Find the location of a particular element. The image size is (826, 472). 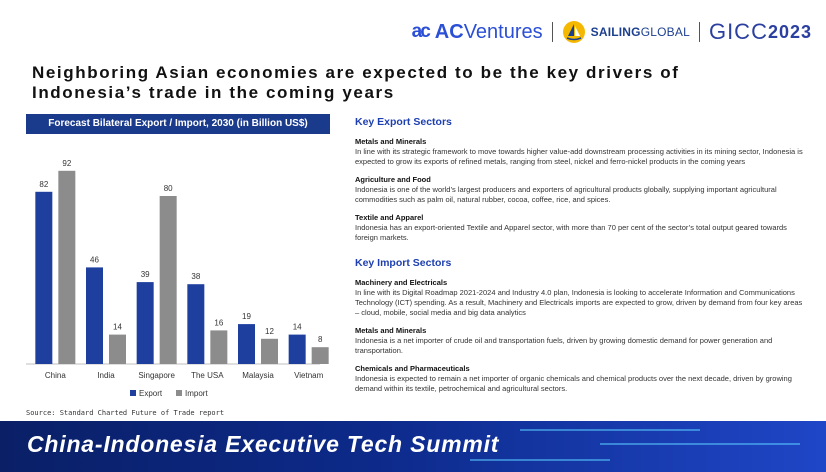

partner-logos: ac AC Ventures SAILING GLOBAL GICC 2023 is located at coordinates (612, 32).